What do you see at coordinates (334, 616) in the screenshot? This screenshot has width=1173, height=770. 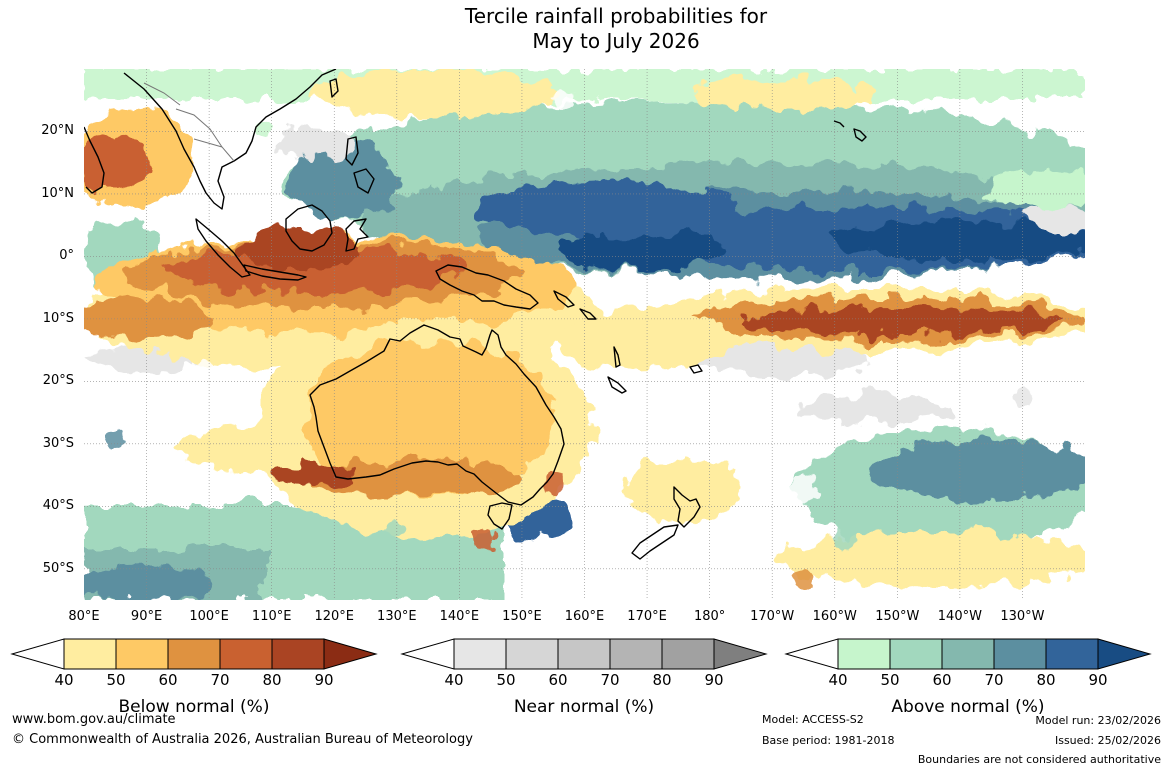 I see `longitude-label: 120°E` at bounding box center [334, 616].